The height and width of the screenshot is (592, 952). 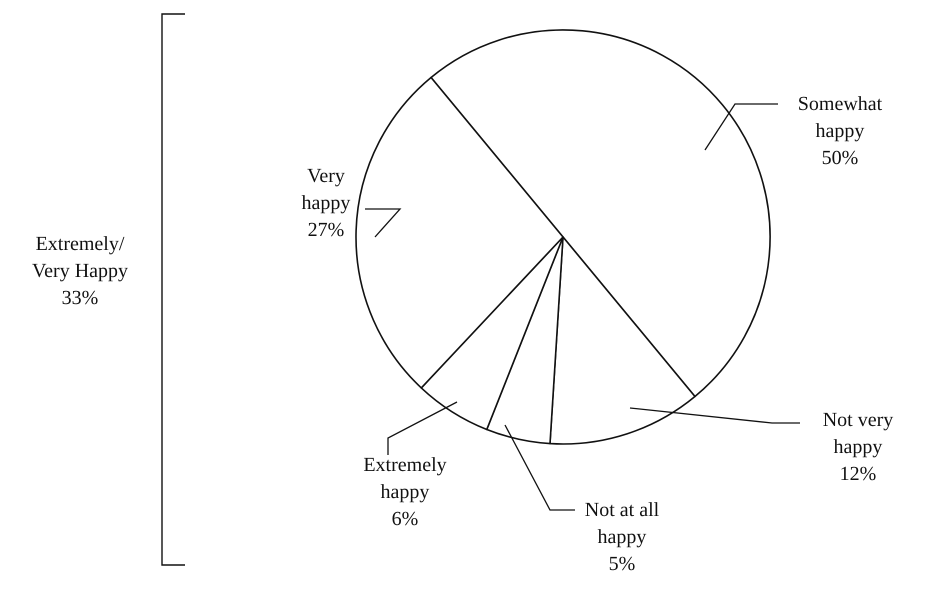 I want to click on slice-label: Not at all happy, so click(x=622, y=523).